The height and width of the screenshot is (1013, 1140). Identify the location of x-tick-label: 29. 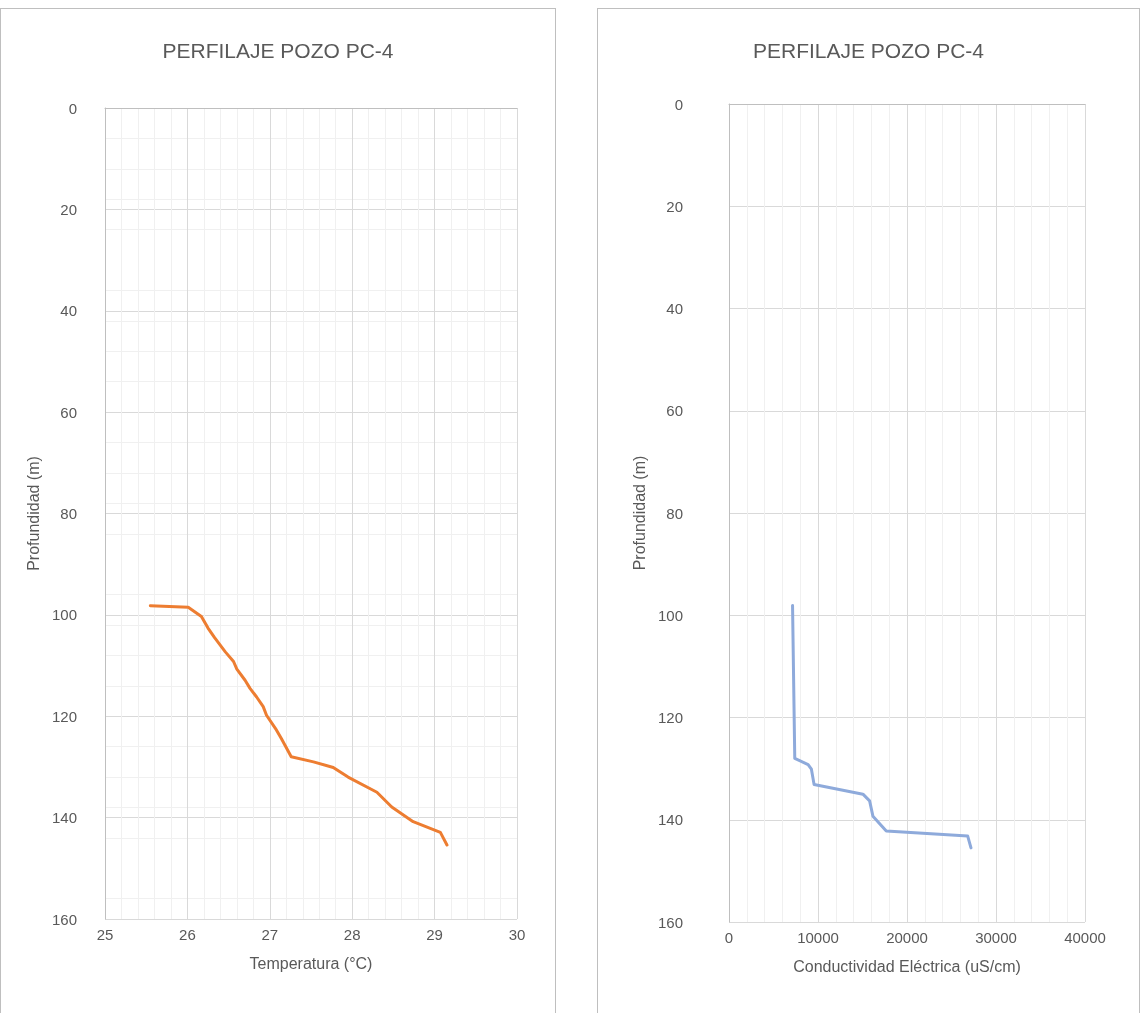
(434, 934).